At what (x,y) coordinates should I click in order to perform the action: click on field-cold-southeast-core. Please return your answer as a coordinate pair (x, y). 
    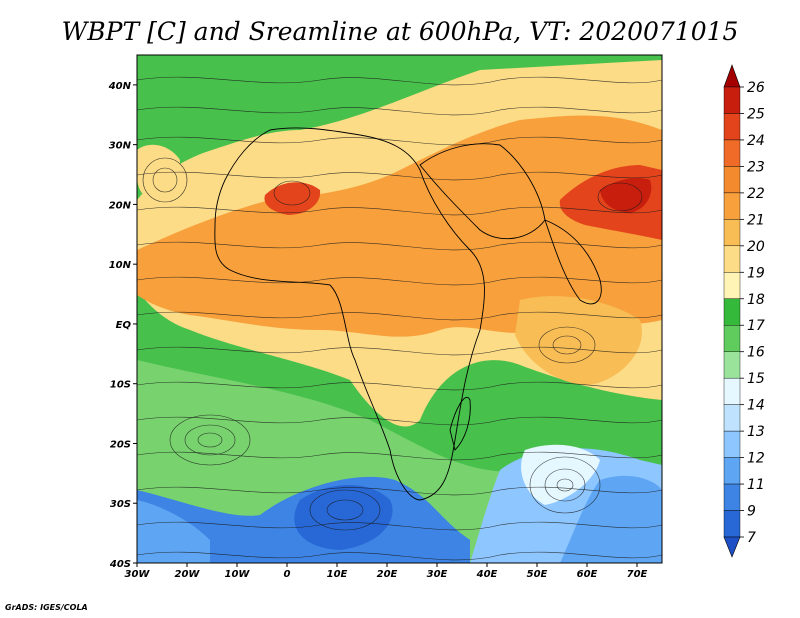
    Looking at the image, I should click on (611, 519).